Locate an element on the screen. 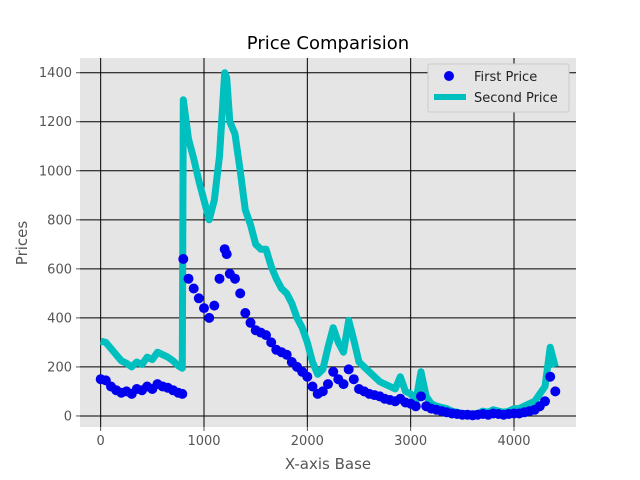 This screenshot has width=640, height=480. y-tick-label: 600 is located at coordinates (59, 269).